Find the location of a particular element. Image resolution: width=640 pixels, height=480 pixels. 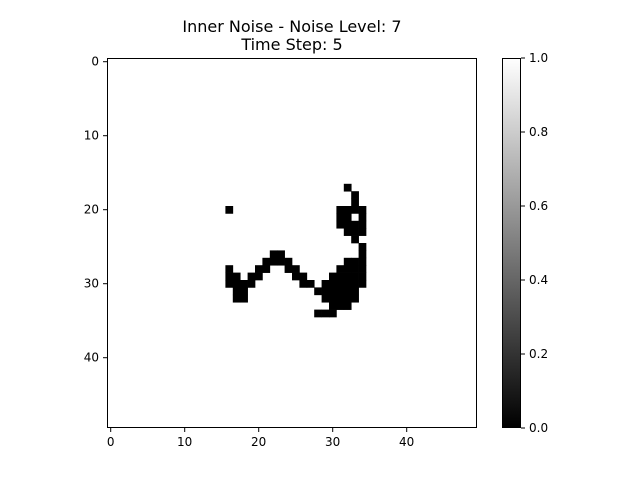

chart-title-line-2: Time Step: 5 is located at coordinates (291, 44).